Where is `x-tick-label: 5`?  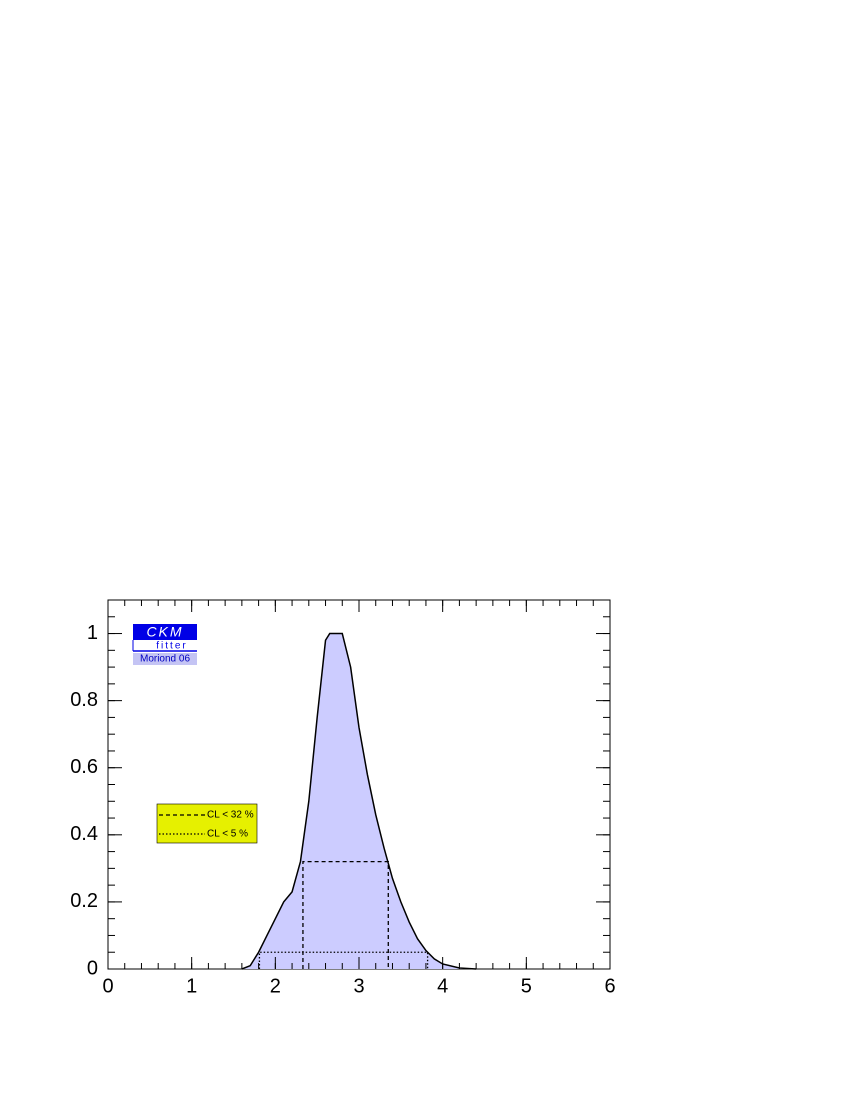
x-tick-label: 5 is located at coordinates (526, 986).